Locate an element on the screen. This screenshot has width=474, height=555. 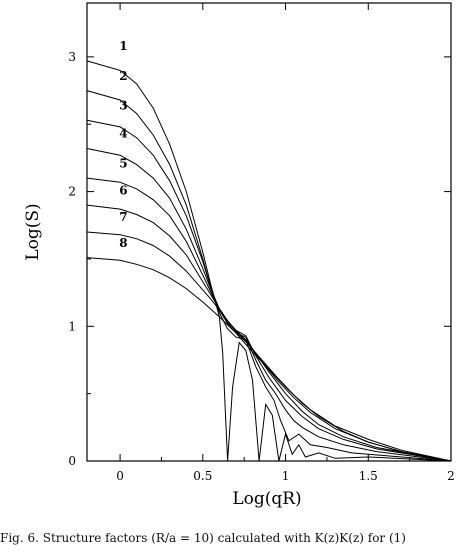
y-tick-label: 1 is located at coordinates (72, 326).